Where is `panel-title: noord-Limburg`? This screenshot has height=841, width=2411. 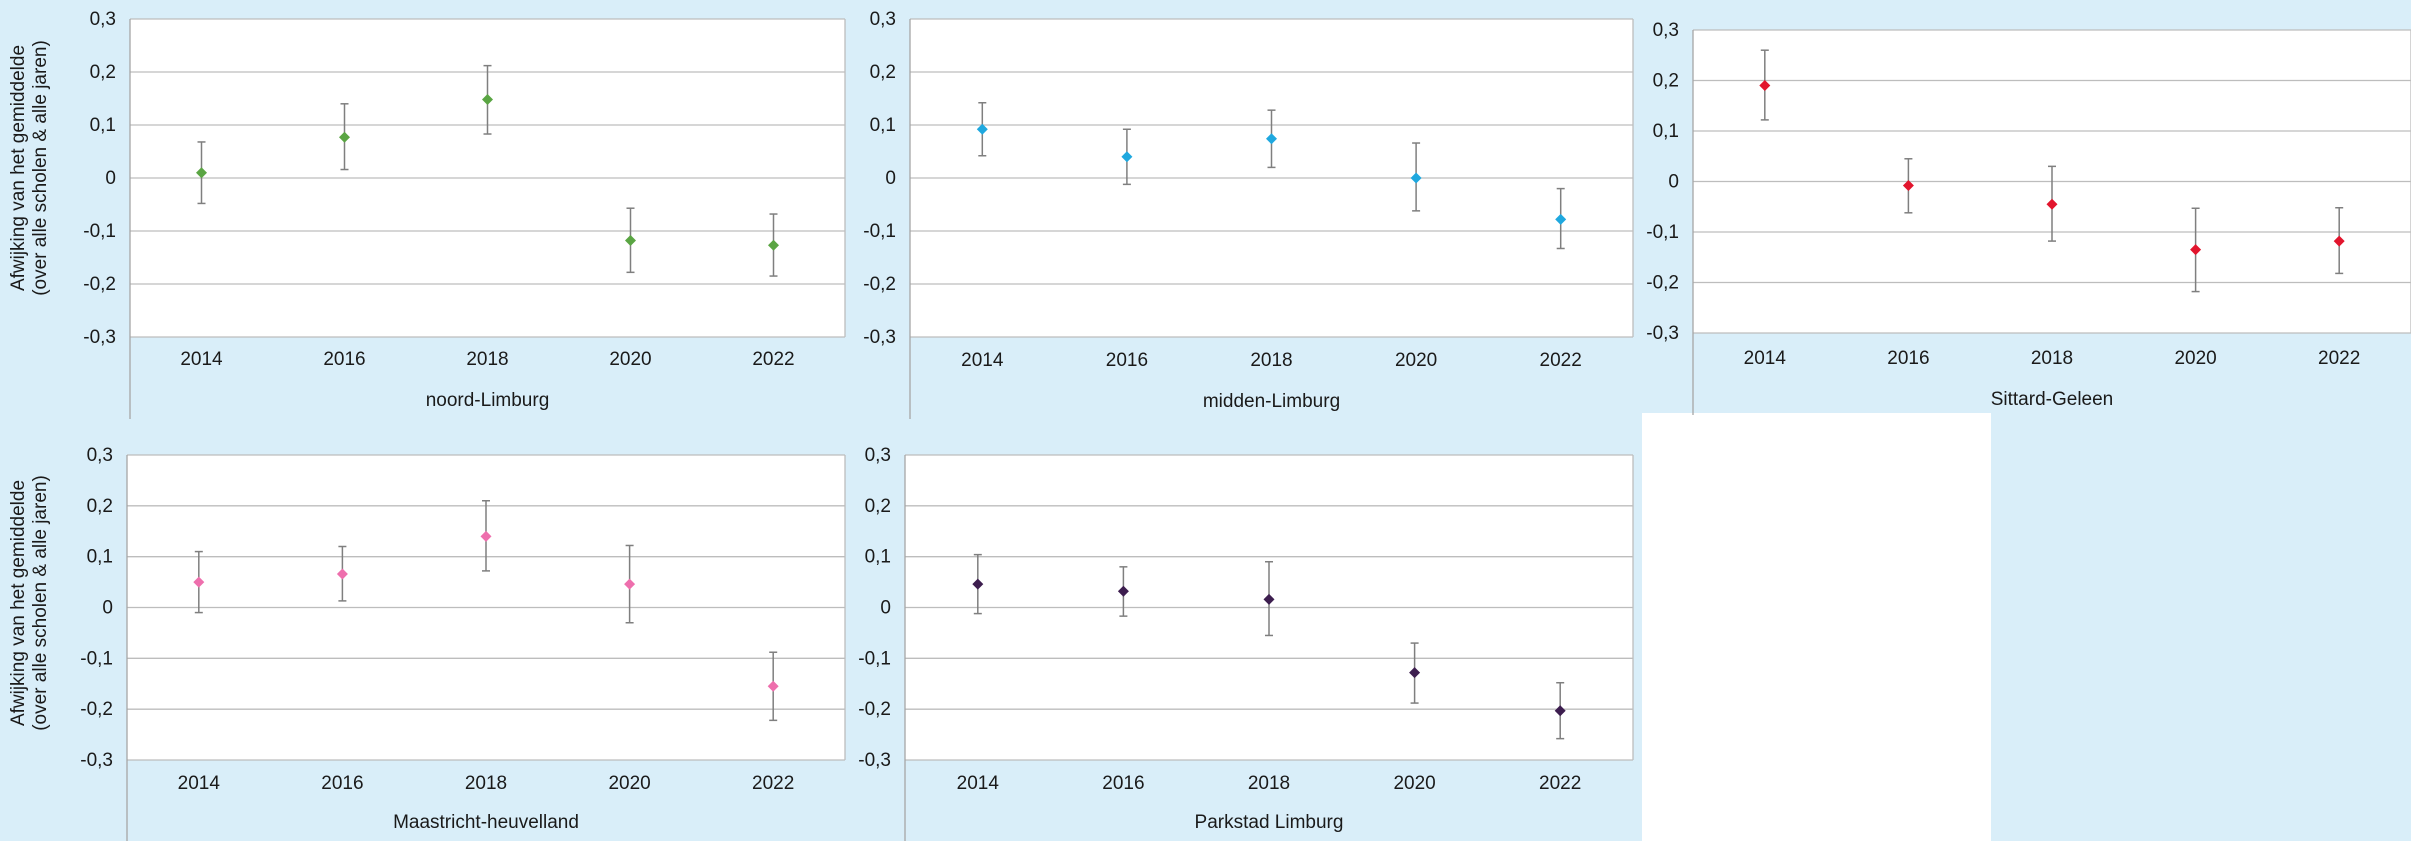
panel-title: noord-Limburg is located at coordinates (488, 400).